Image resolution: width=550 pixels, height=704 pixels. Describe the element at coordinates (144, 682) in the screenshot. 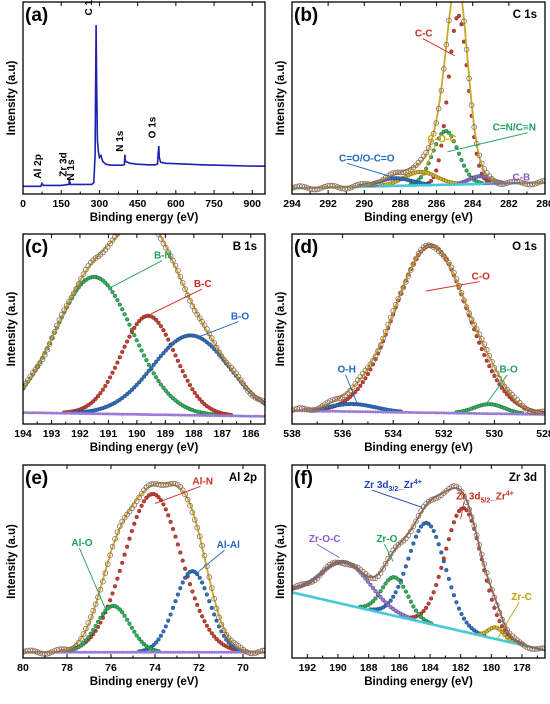

I see `x-axis-title: Binding energy (eV)` at that location.